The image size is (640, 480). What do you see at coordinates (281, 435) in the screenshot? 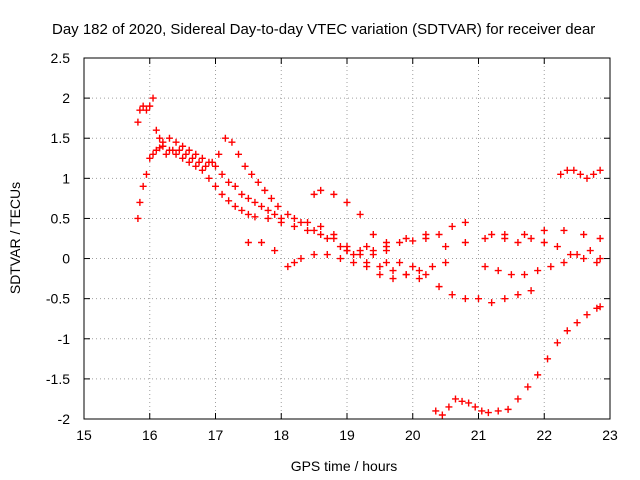
I see `x-tick-label: 18` at bounding box center [281, 435].